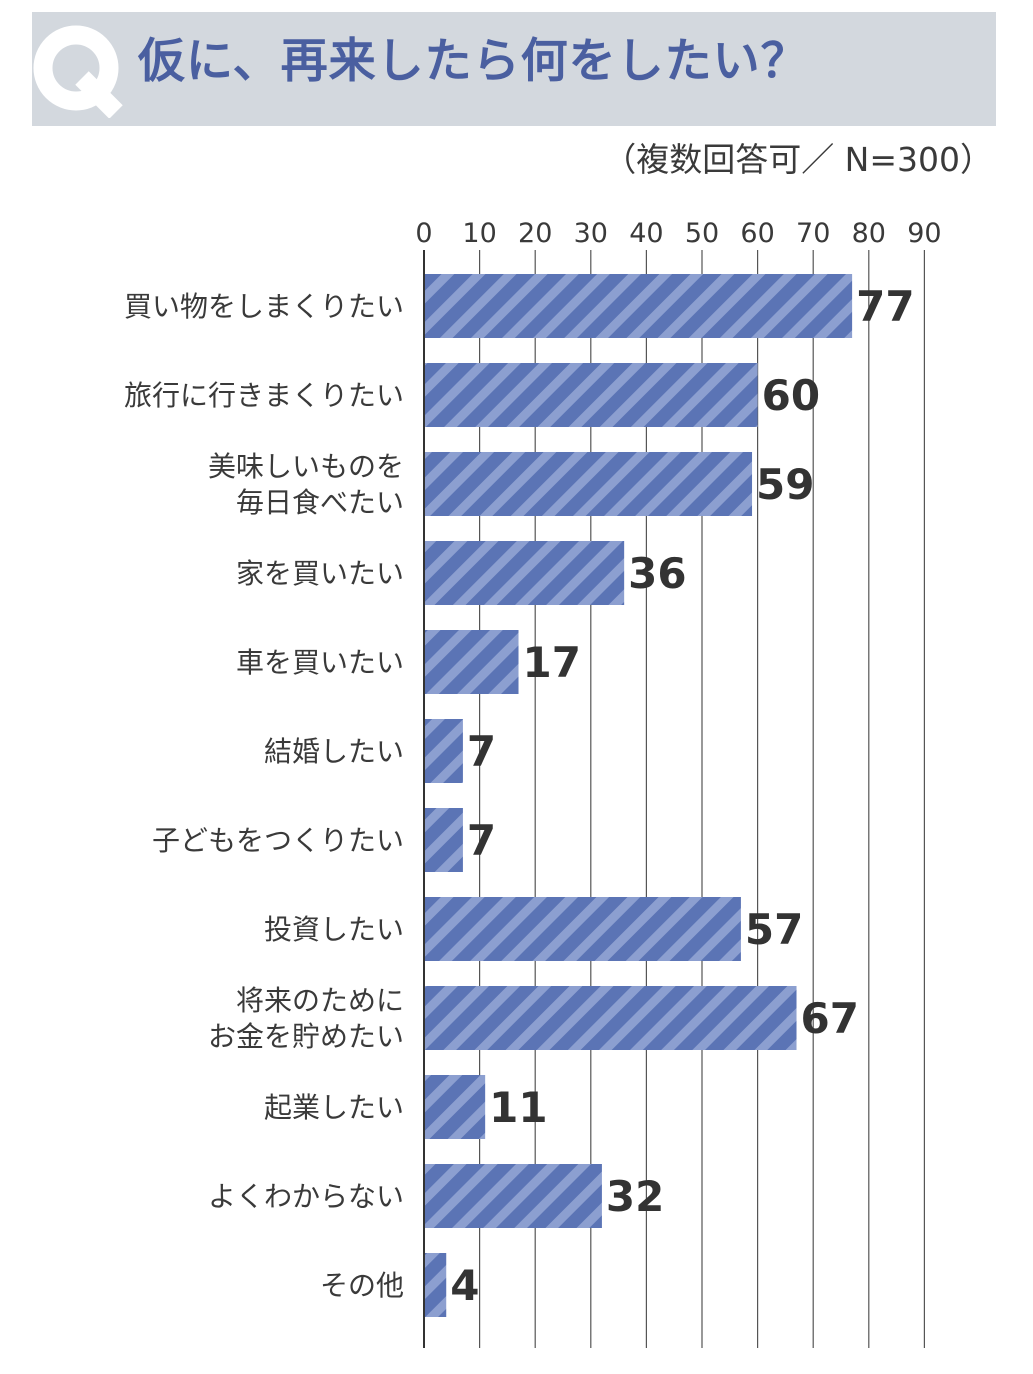 This screenshot has height=1374, width=1033. I want to click on category-label-8: 投資したい, so click(334, 929).